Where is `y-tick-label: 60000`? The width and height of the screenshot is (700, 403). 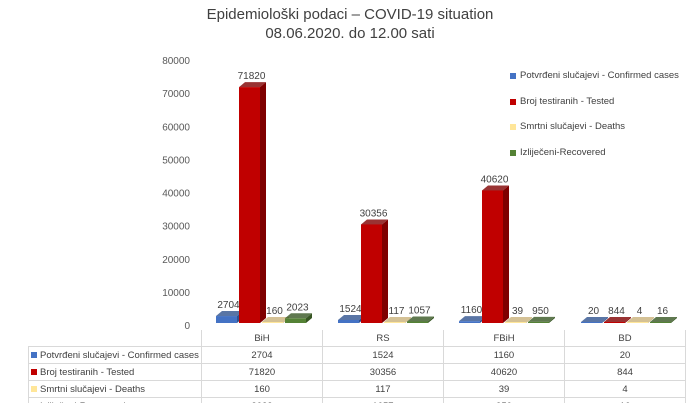 y-tick-label: 60000 is located at coordinates (176, 127).